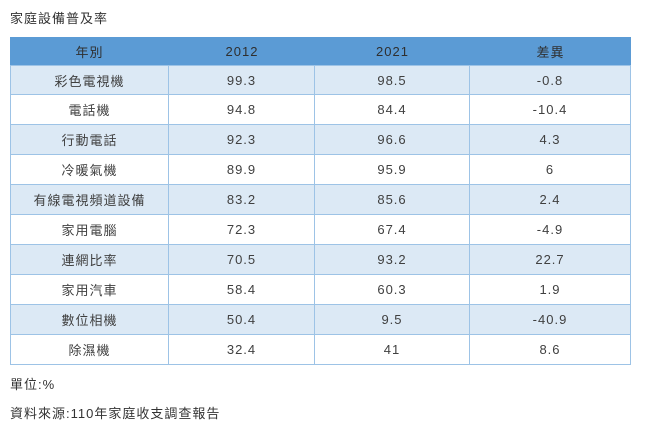 The height and width of the screenshot is (422, 657). Describe the element at coordinates (242, 260) in the screenshot. I see `value-2012-cell: 70.5` at that location.